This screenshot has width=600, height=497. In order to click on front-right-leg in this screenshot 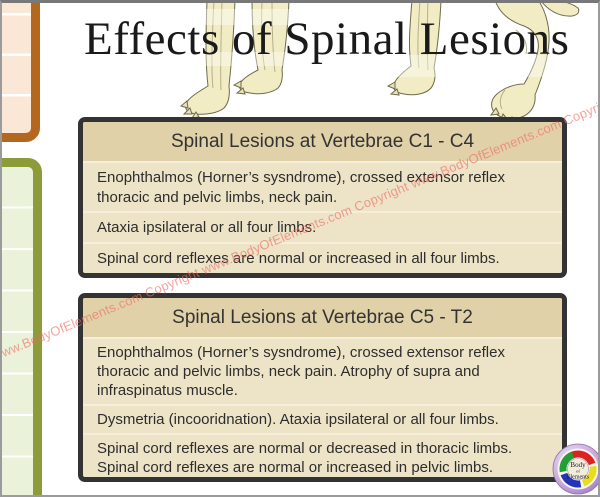, I will do `click(264, 47)`.